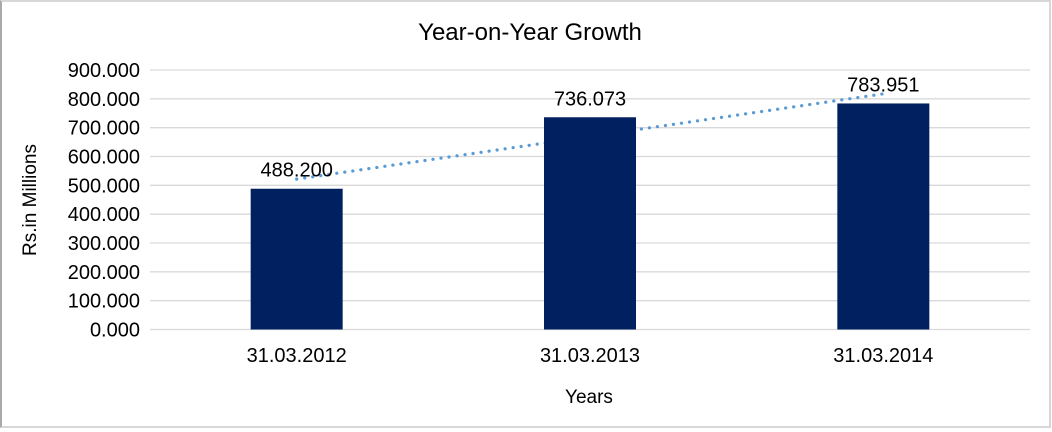 The image size is (1052, 432). I want to click on x-category-label: 31.03.2013, so click(590, 356).